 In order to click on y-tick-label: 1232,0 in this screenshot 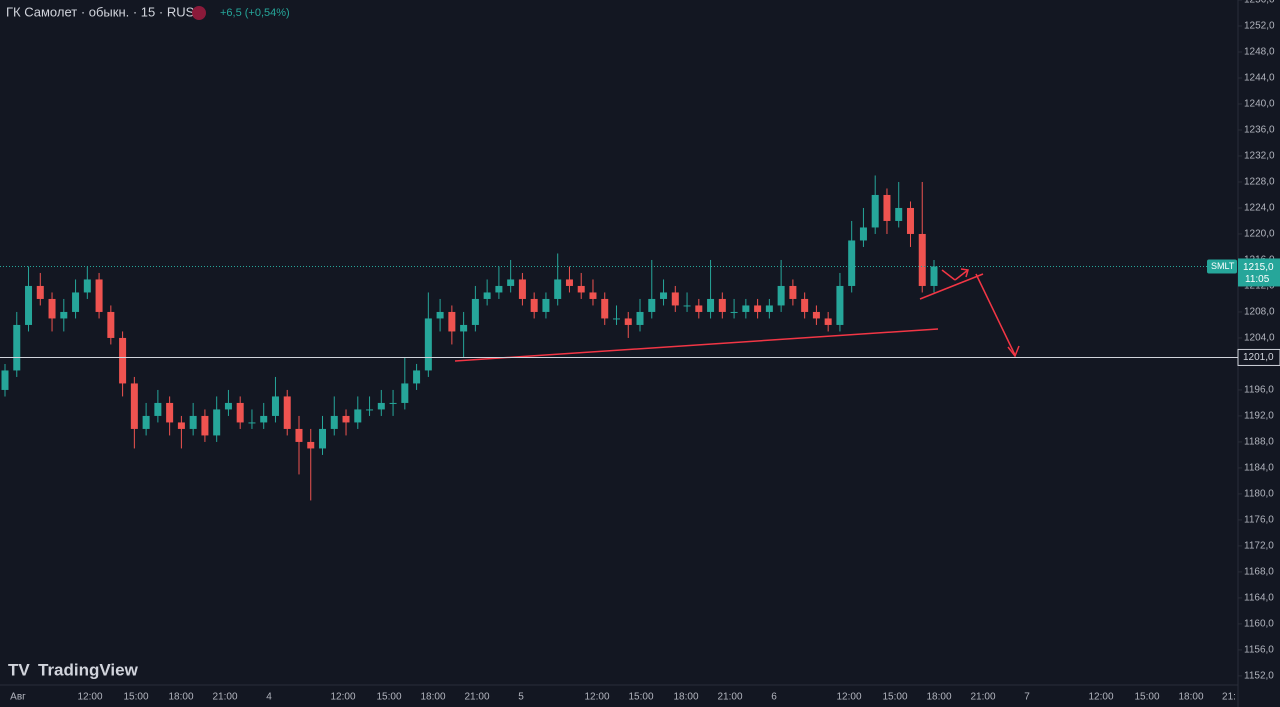, I will do `click(1259, 156)`.